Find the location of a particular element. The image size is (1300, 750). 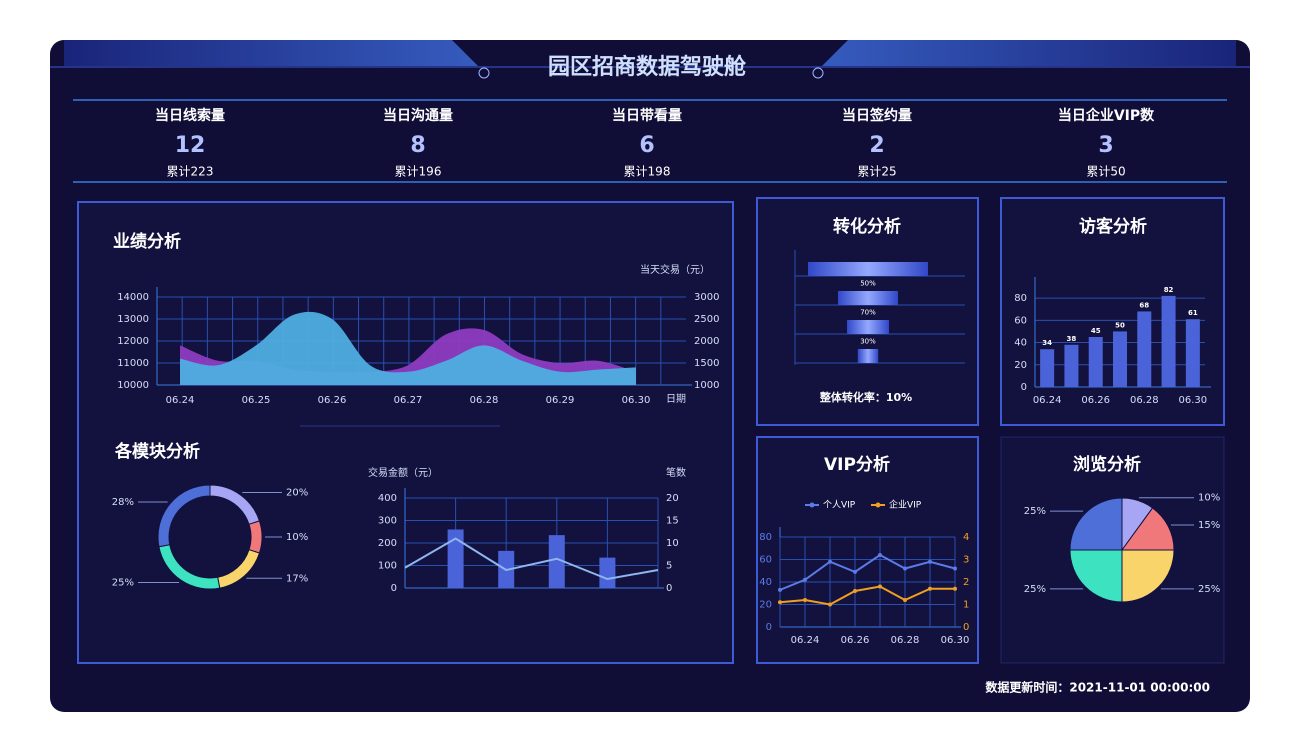

x-tick-label: 06.29 is located at coordinates (560, 400).